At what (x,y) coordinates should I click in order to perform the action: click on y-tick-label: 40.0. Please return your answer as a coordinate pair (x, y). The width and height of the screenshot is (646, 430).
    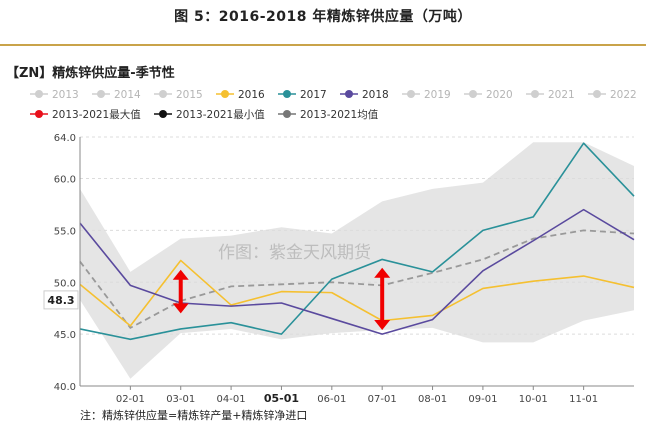
    Looking at the image, I should click on (65, 387).